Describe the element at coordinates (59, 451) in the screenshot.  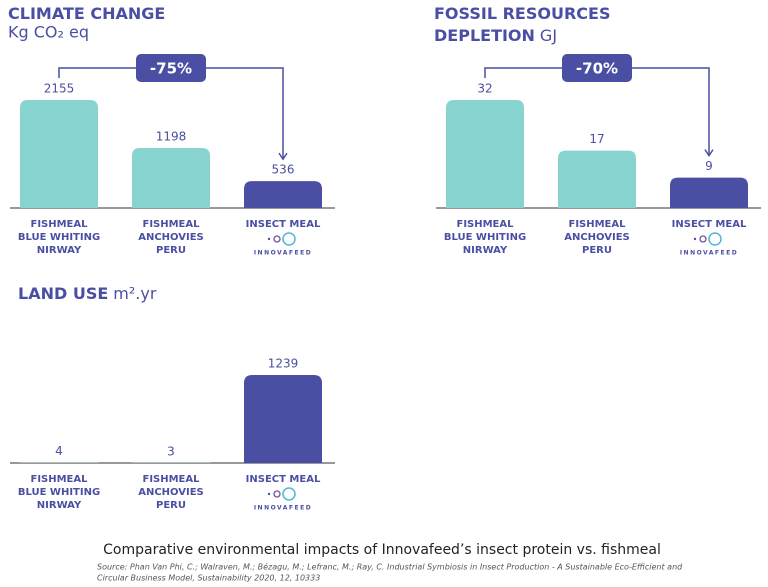
I see `value-label: 4` at that location.